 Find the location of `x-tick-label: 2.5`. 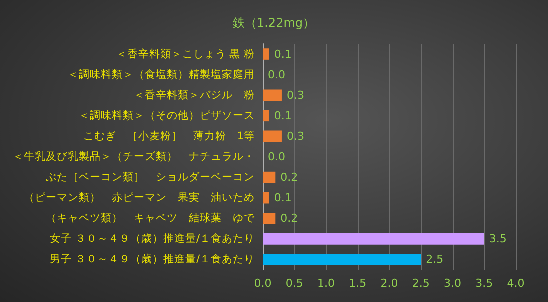

x-tick-label: 2.5 is located at coordinates (421, 283).